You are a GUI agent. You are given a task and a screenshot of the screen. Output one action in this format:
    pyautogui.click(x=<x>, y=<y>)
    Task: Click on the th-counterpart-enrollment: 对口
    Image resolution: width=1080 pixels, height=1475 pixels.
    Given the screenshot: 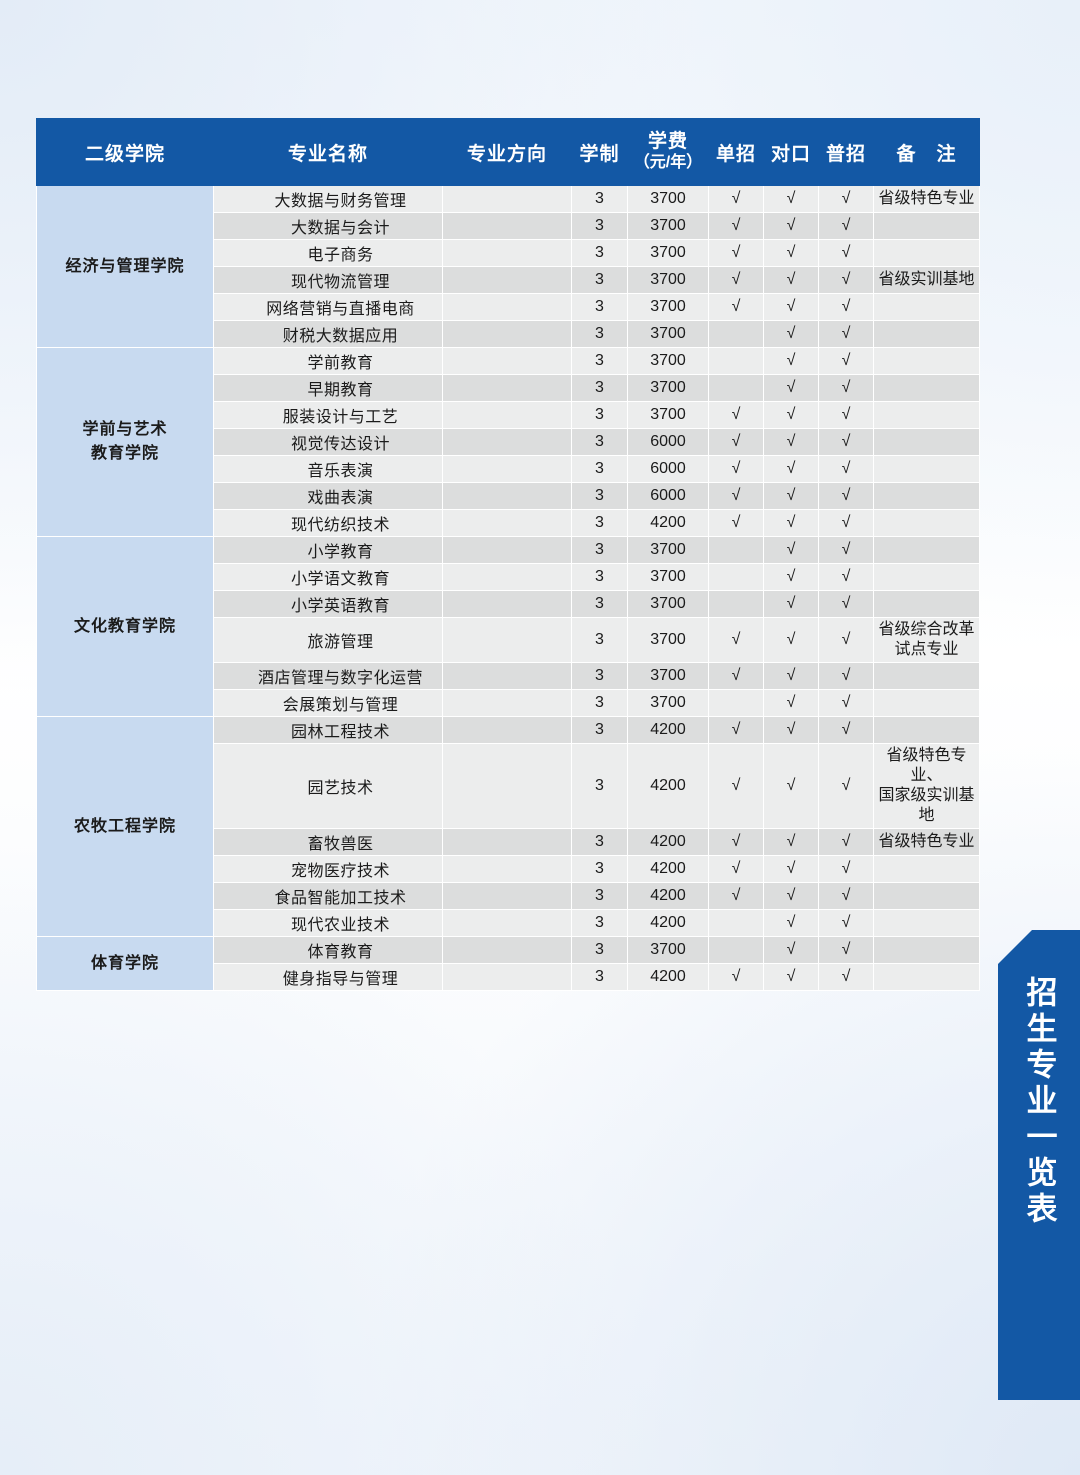 What is the action you would take?
    pyautogui.click(x=791, y=152)
    